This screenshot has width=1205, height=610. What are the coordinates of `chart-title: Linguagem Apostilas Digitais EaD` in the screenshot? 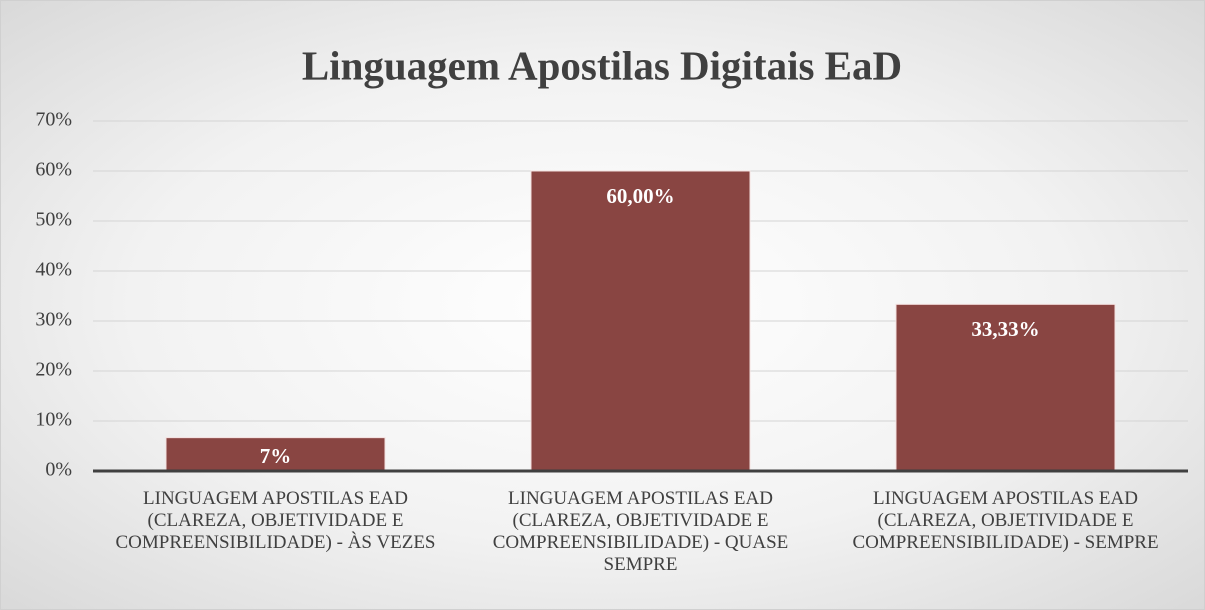 It's located at (602, 65).